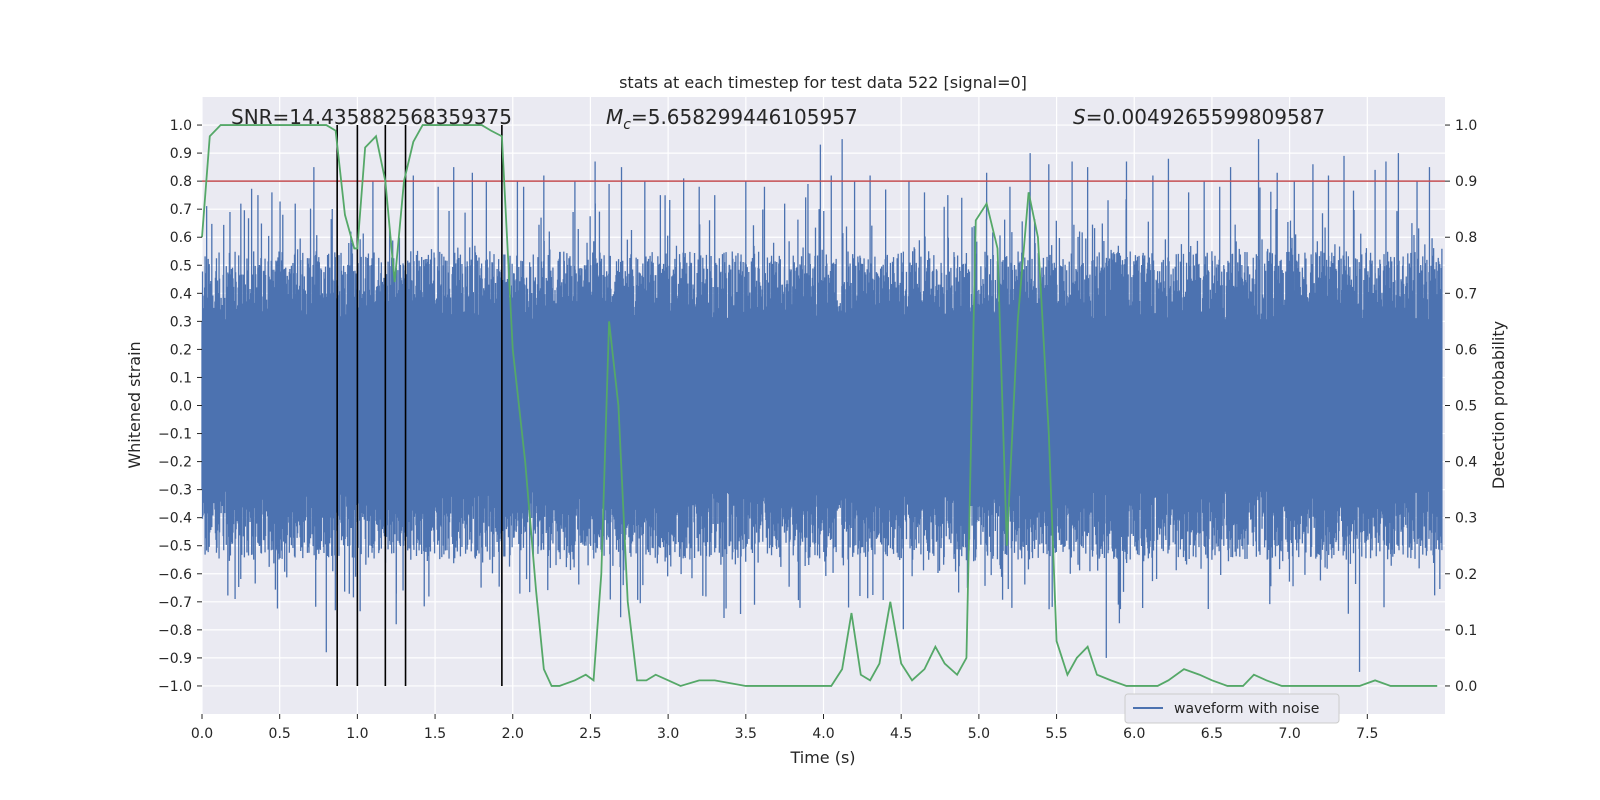 This screenshot has width=1600, height=800. I want to click on y-left-tick-label: 0.8, so click(181, 182).